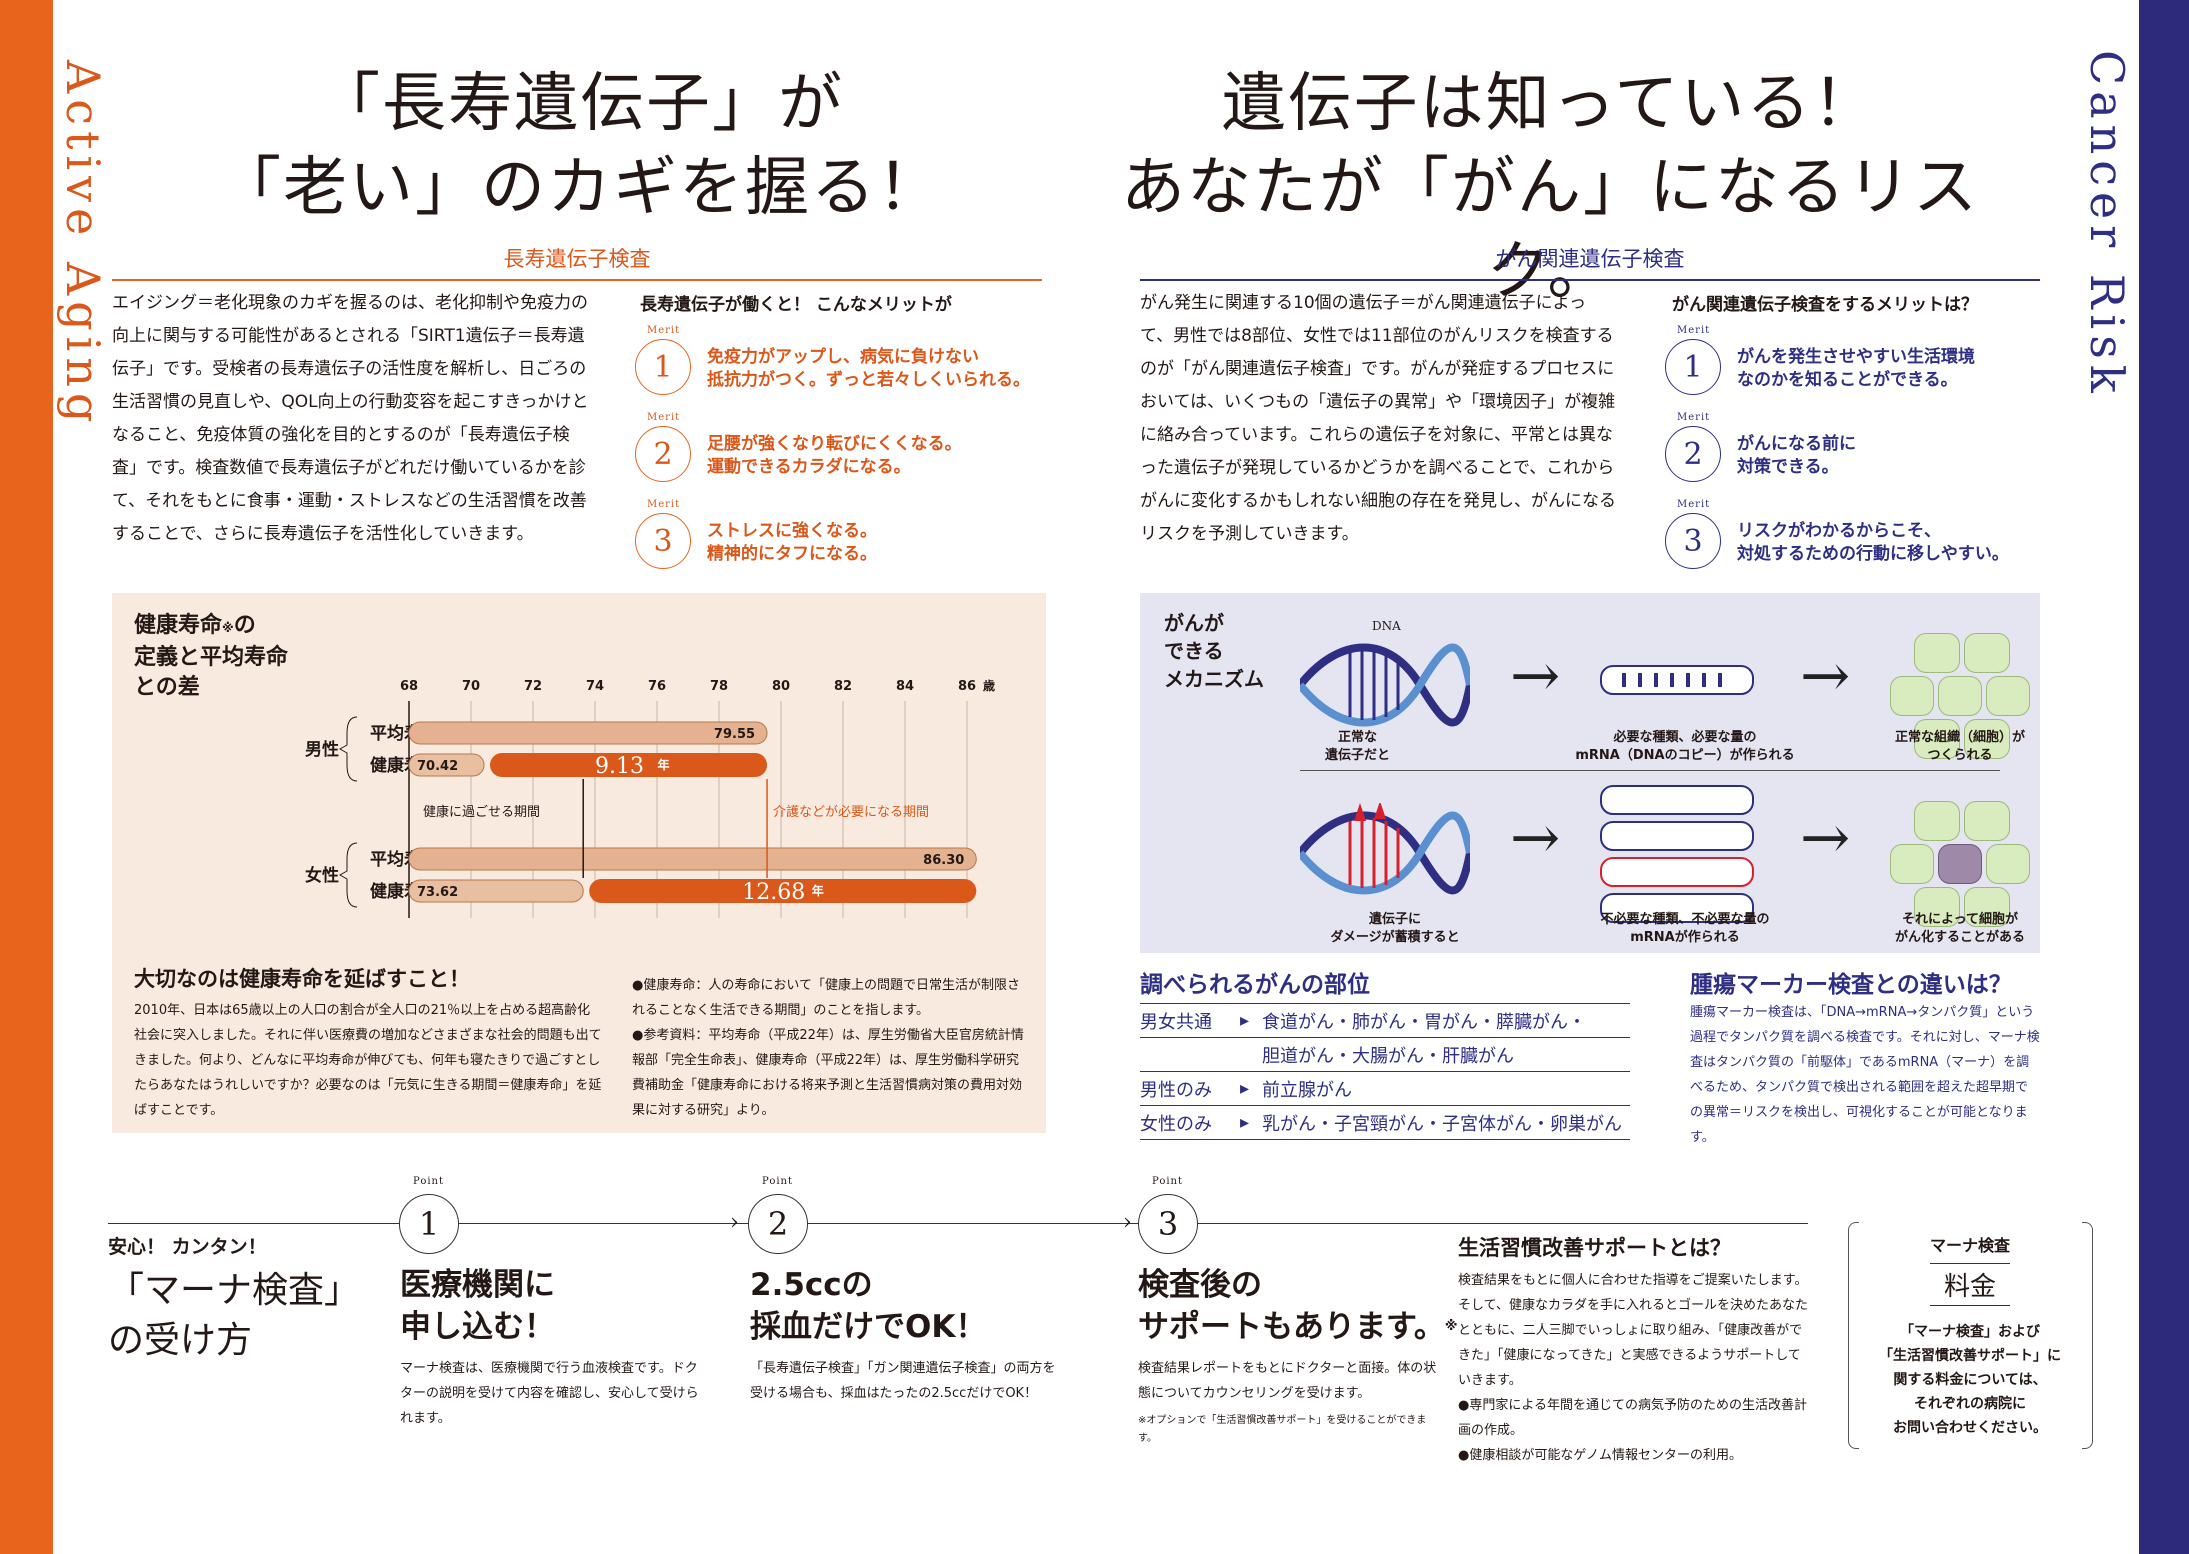  Describe the element at coordinates (1395, 937) in the screenshot. I see `caption-line: ダメージが蓄積すると` at that location.